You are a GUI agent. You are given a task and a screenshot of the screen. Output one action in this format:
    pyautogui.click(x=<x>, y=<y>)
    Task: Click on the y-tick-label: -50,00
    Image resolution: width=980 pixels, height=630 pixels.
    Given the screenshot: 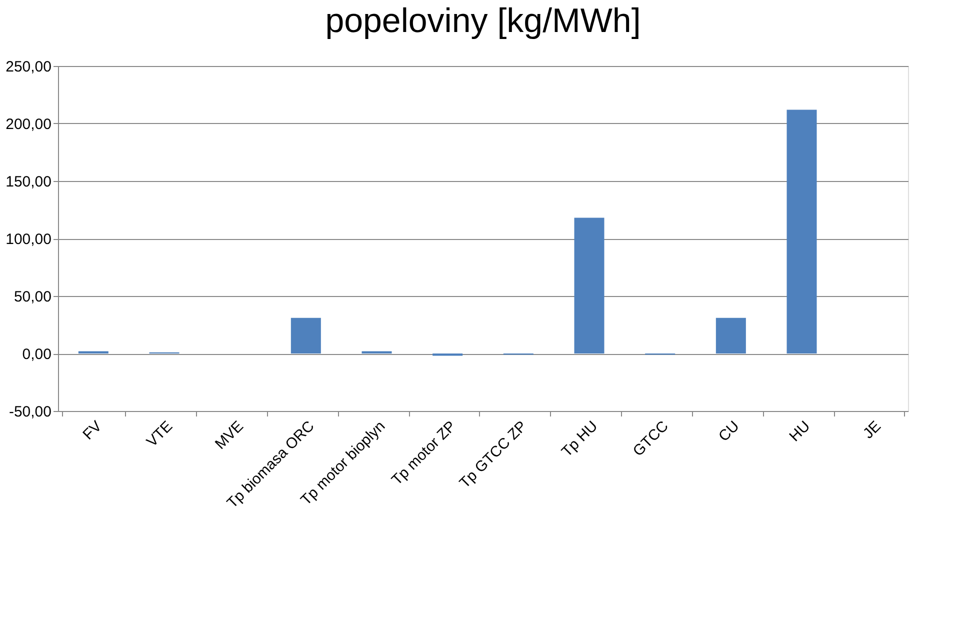 What is the action you would take?
    pyautogui.click(x=30, y=412)
    